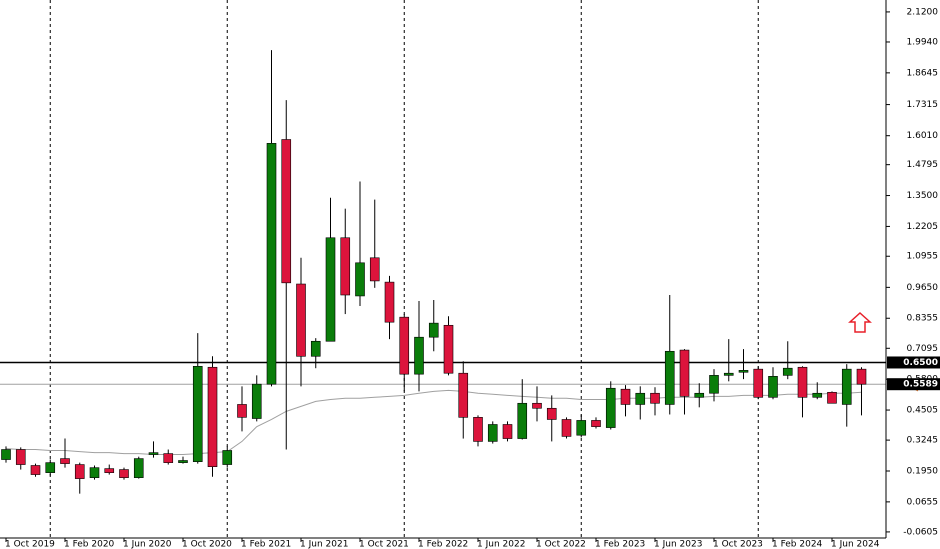  I want to click on y-tick-label: 1.4795, so click(923, 165).